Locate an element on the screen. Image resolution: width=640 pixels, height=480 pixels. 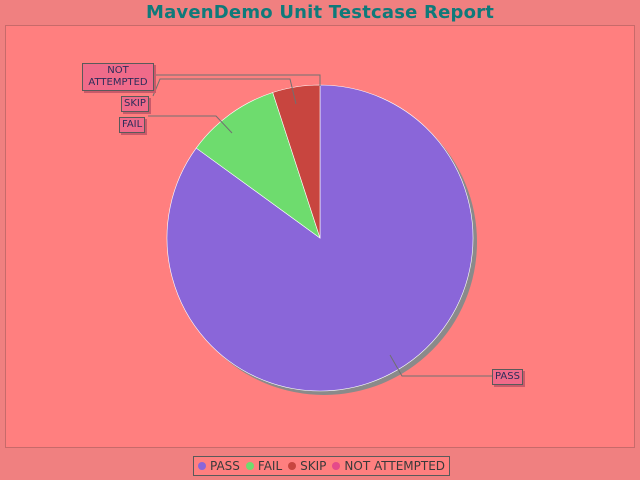
leader-not-attempted is located at coordinates (236, 80).